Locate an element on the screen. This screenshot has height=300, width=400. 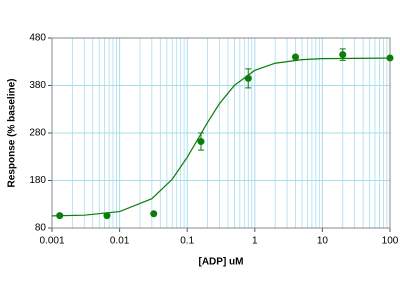
x-tick-label: 0.01 is located at coordinates (120, 241).